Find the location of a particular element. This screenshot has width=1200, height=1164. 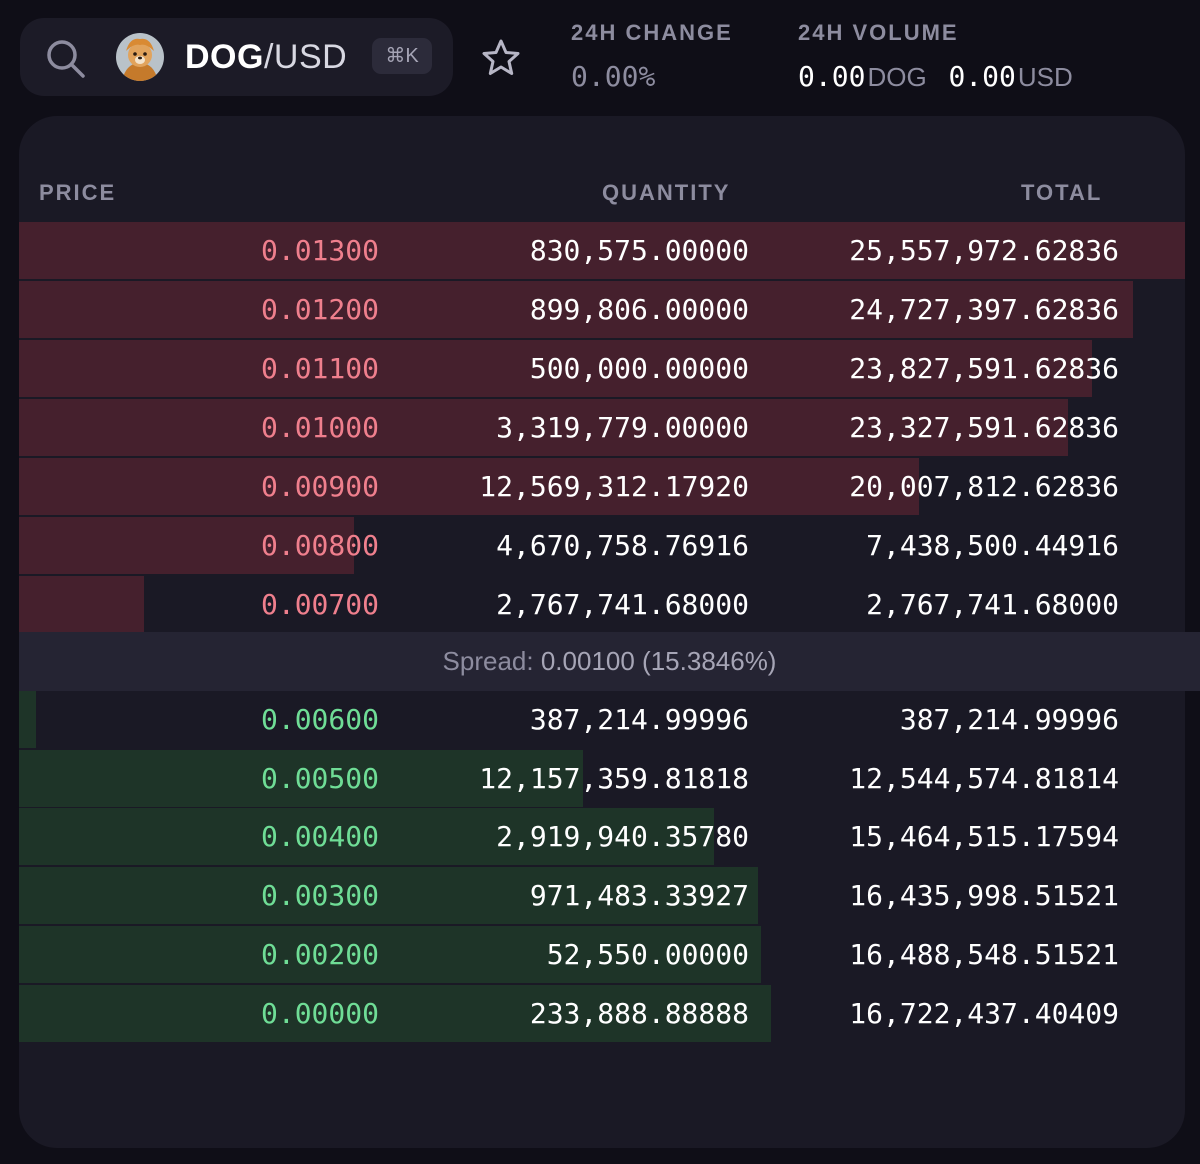

bid-row: 0.00600 387,214.99996 387,214.99996 is located at coordinates (609, 719).